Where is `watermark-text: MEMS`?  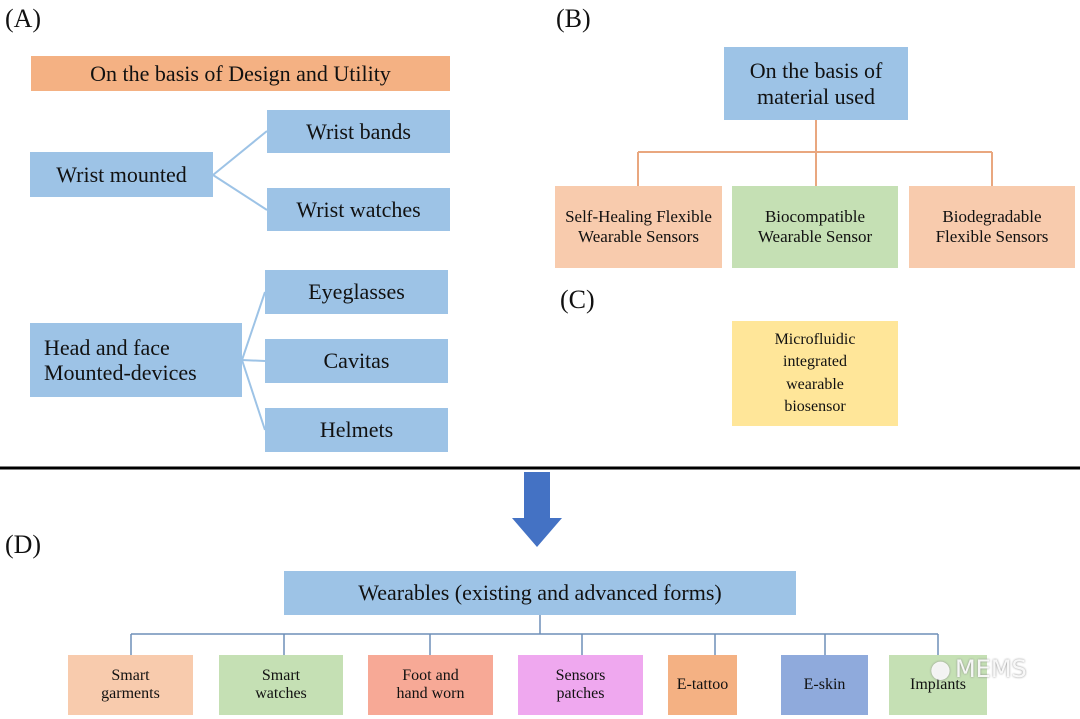
watermark-text: MEMS is located at coordinates (990, 669).